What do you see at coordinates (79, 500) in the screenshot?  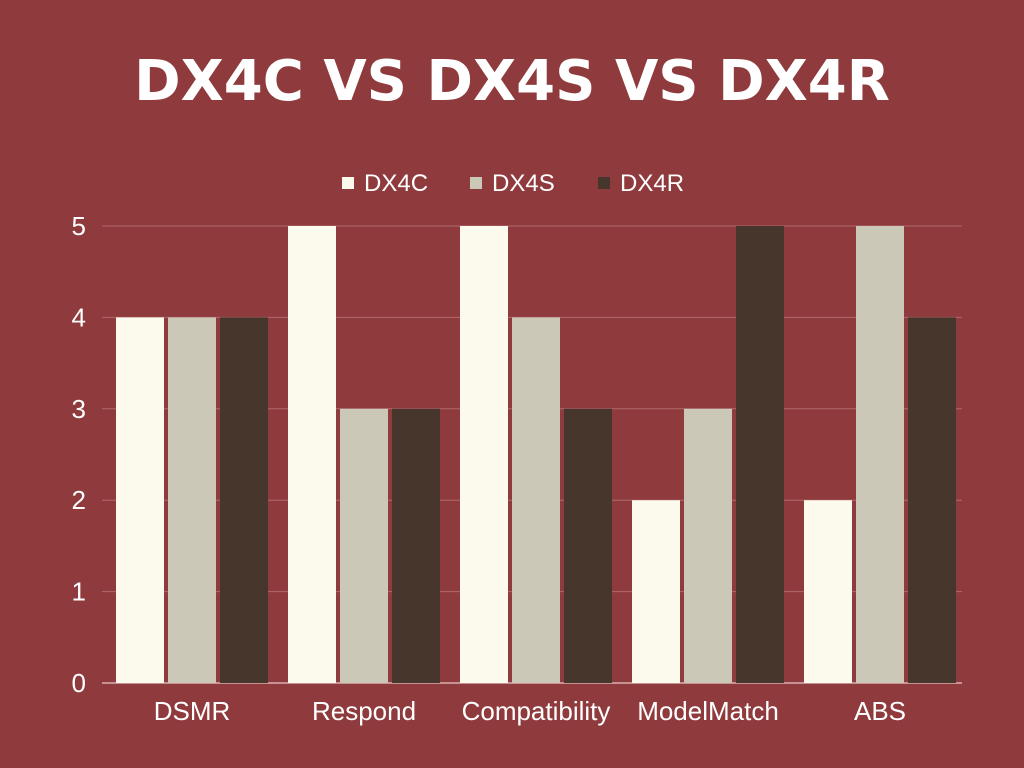 I see `y-tick-label: 2` at bounding box center [79, 500].